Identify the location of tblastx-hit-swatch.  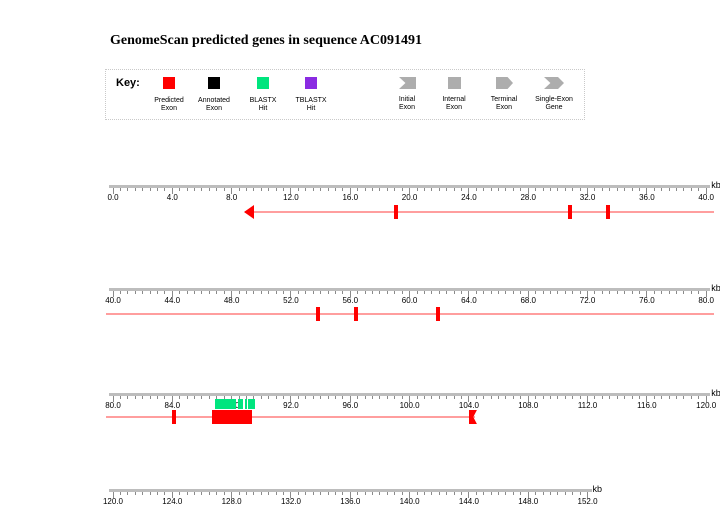
(311, 83).